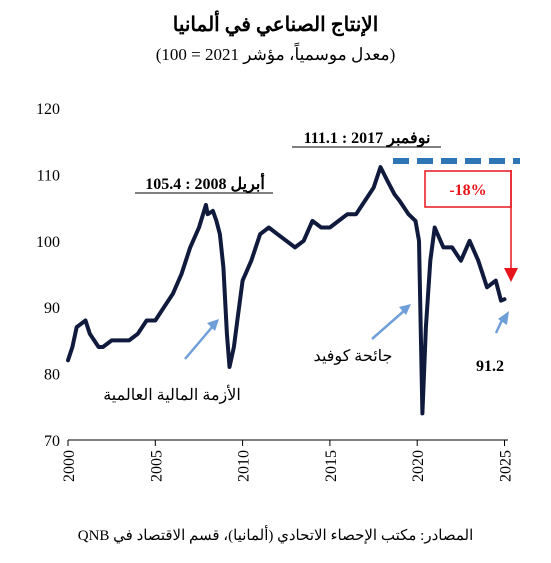  What do you see at coordinates (244, 466) in the screenshot?
I see `x-tick-label: 2010` at bounding box center [244, 466].